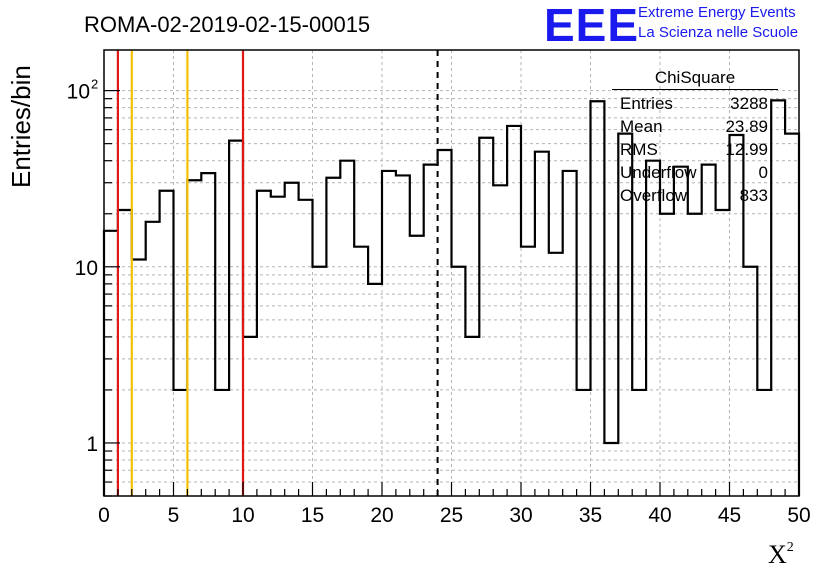 Image resolution: width=836 pixels, height=572 pixels. Describe the element at coordinates (174, 515) in the screenshot. I see `x-tick-label: 5` at that location.